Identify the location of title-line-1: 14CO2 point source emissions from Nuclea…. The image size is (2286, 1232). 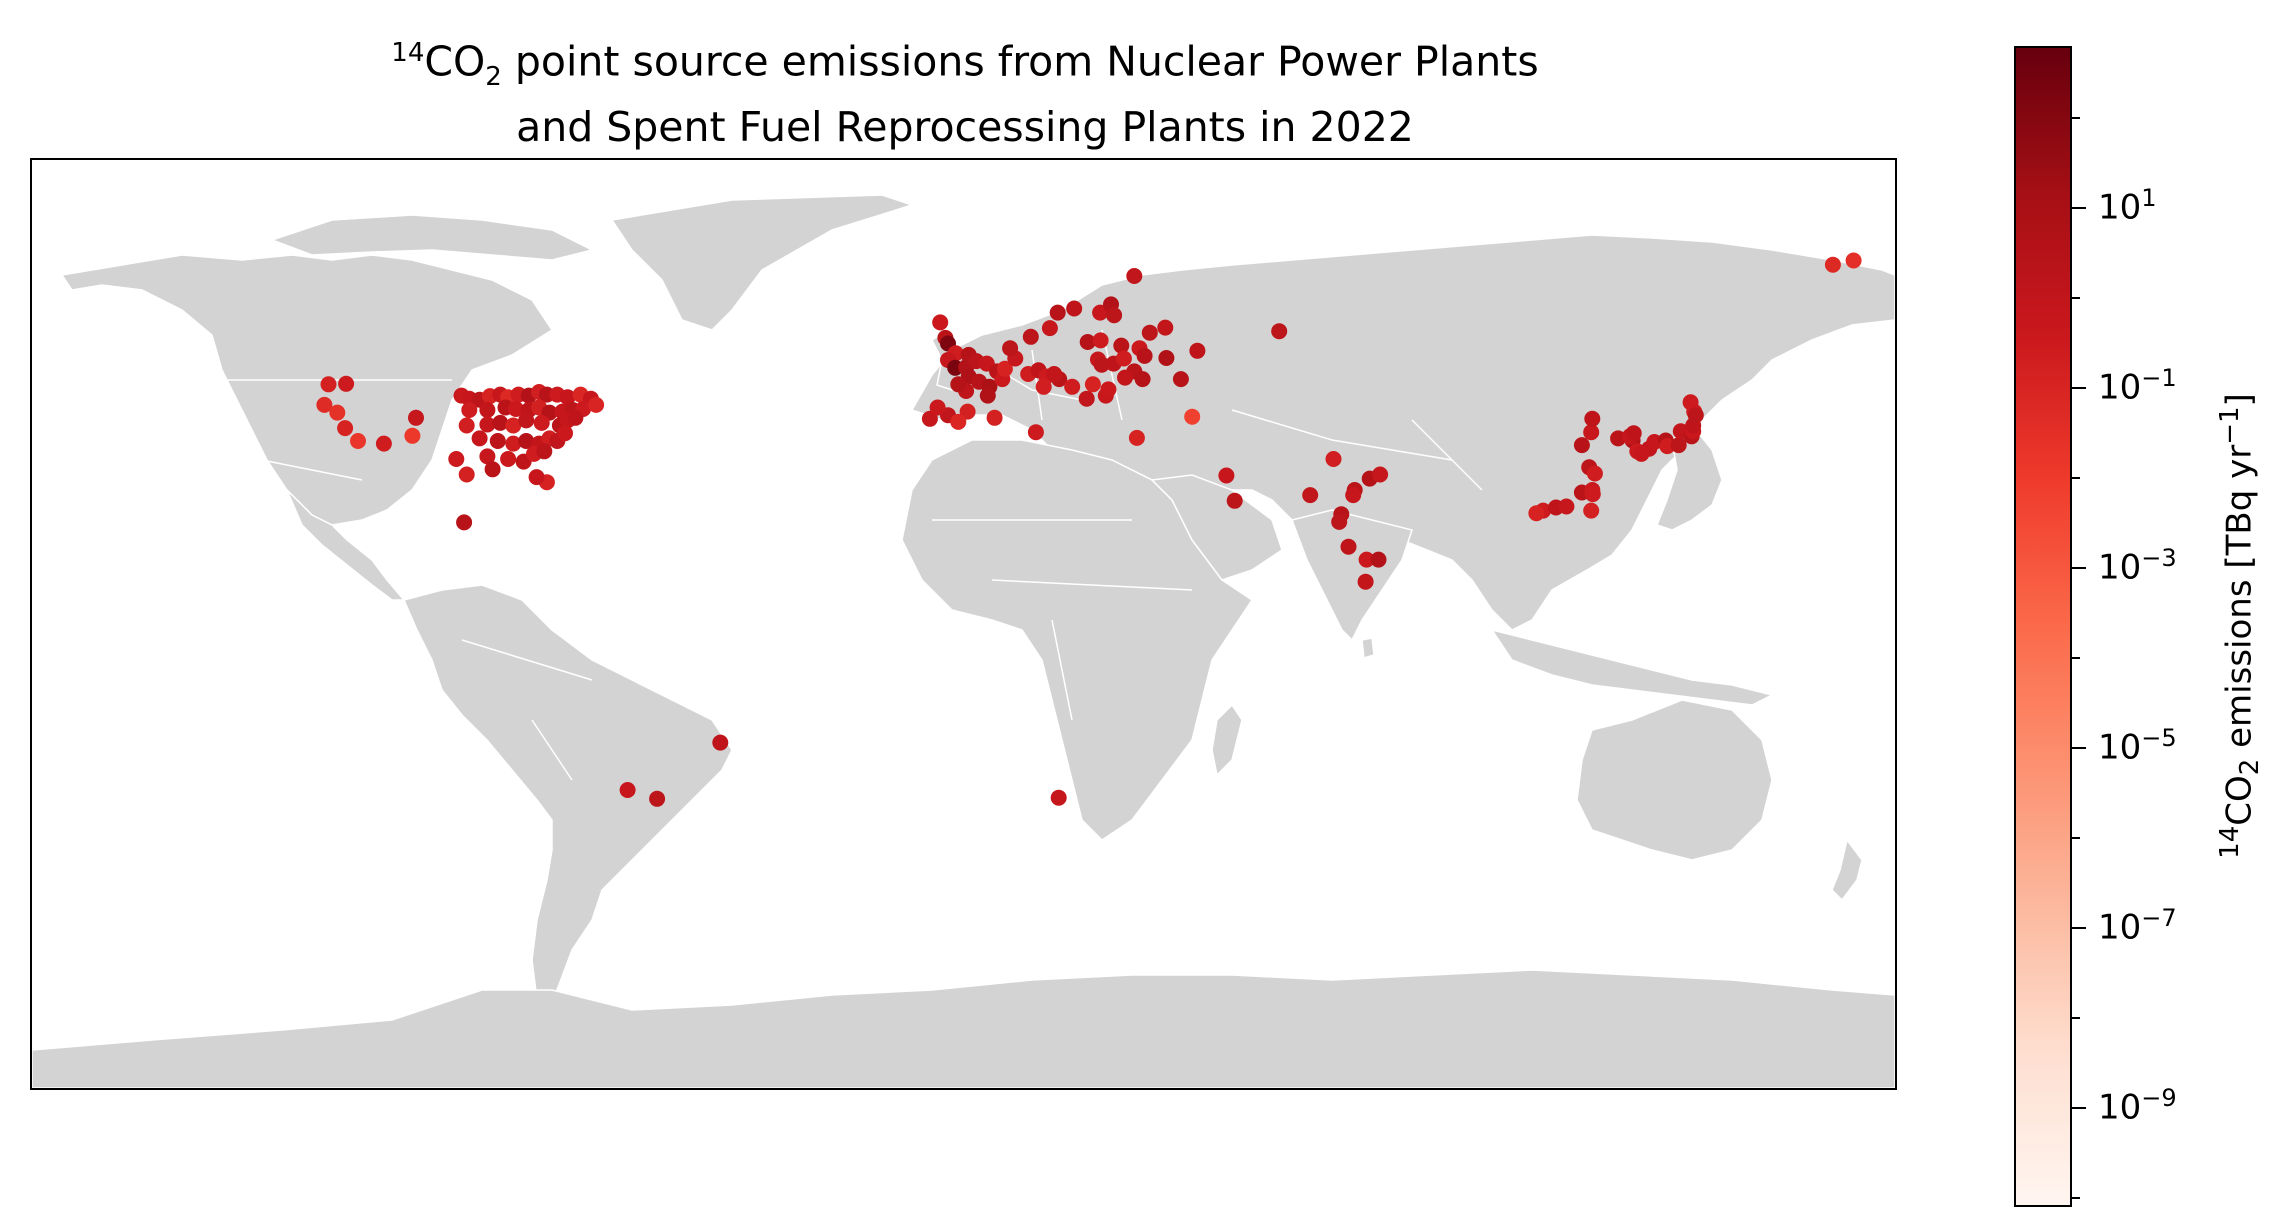
(965, 64).